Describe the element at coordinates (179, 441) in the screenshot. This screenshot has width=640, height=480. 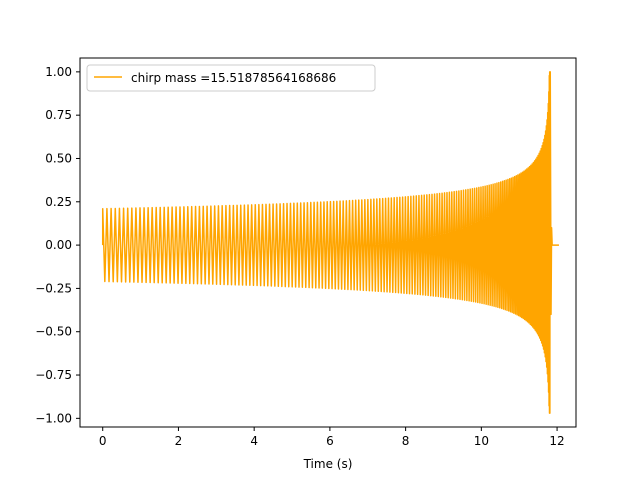
I see `x-tick-label: 2` at that location.